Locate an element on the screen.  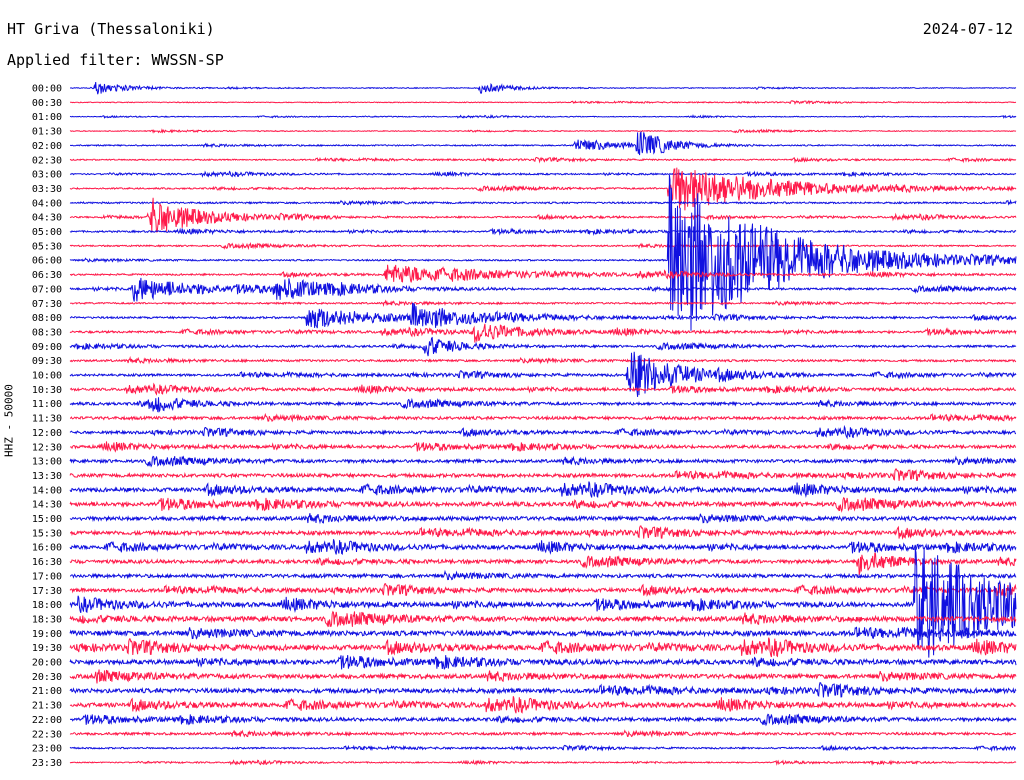
time-tick-label: 22:00 is located at coordinates (47, 720).